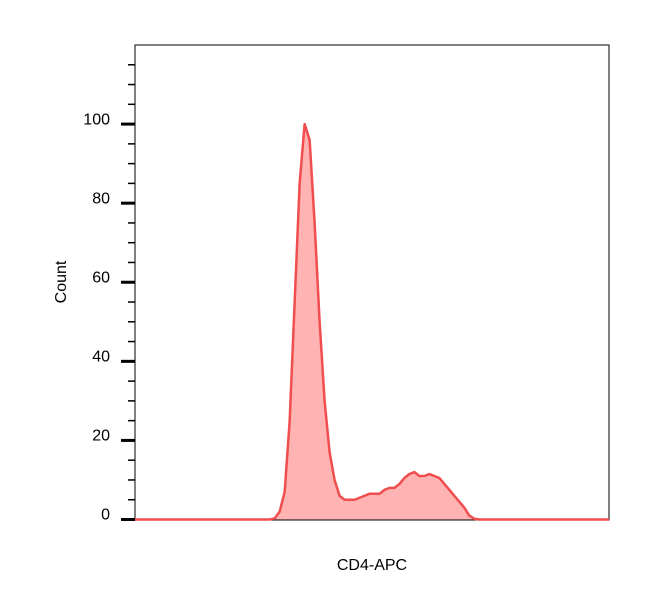 This screenshot has height=600, width=652. What do you see at coordinates (101, 277) in the screenshot?
I see `y-tick-label: 60` at bounding box center [101, 277].